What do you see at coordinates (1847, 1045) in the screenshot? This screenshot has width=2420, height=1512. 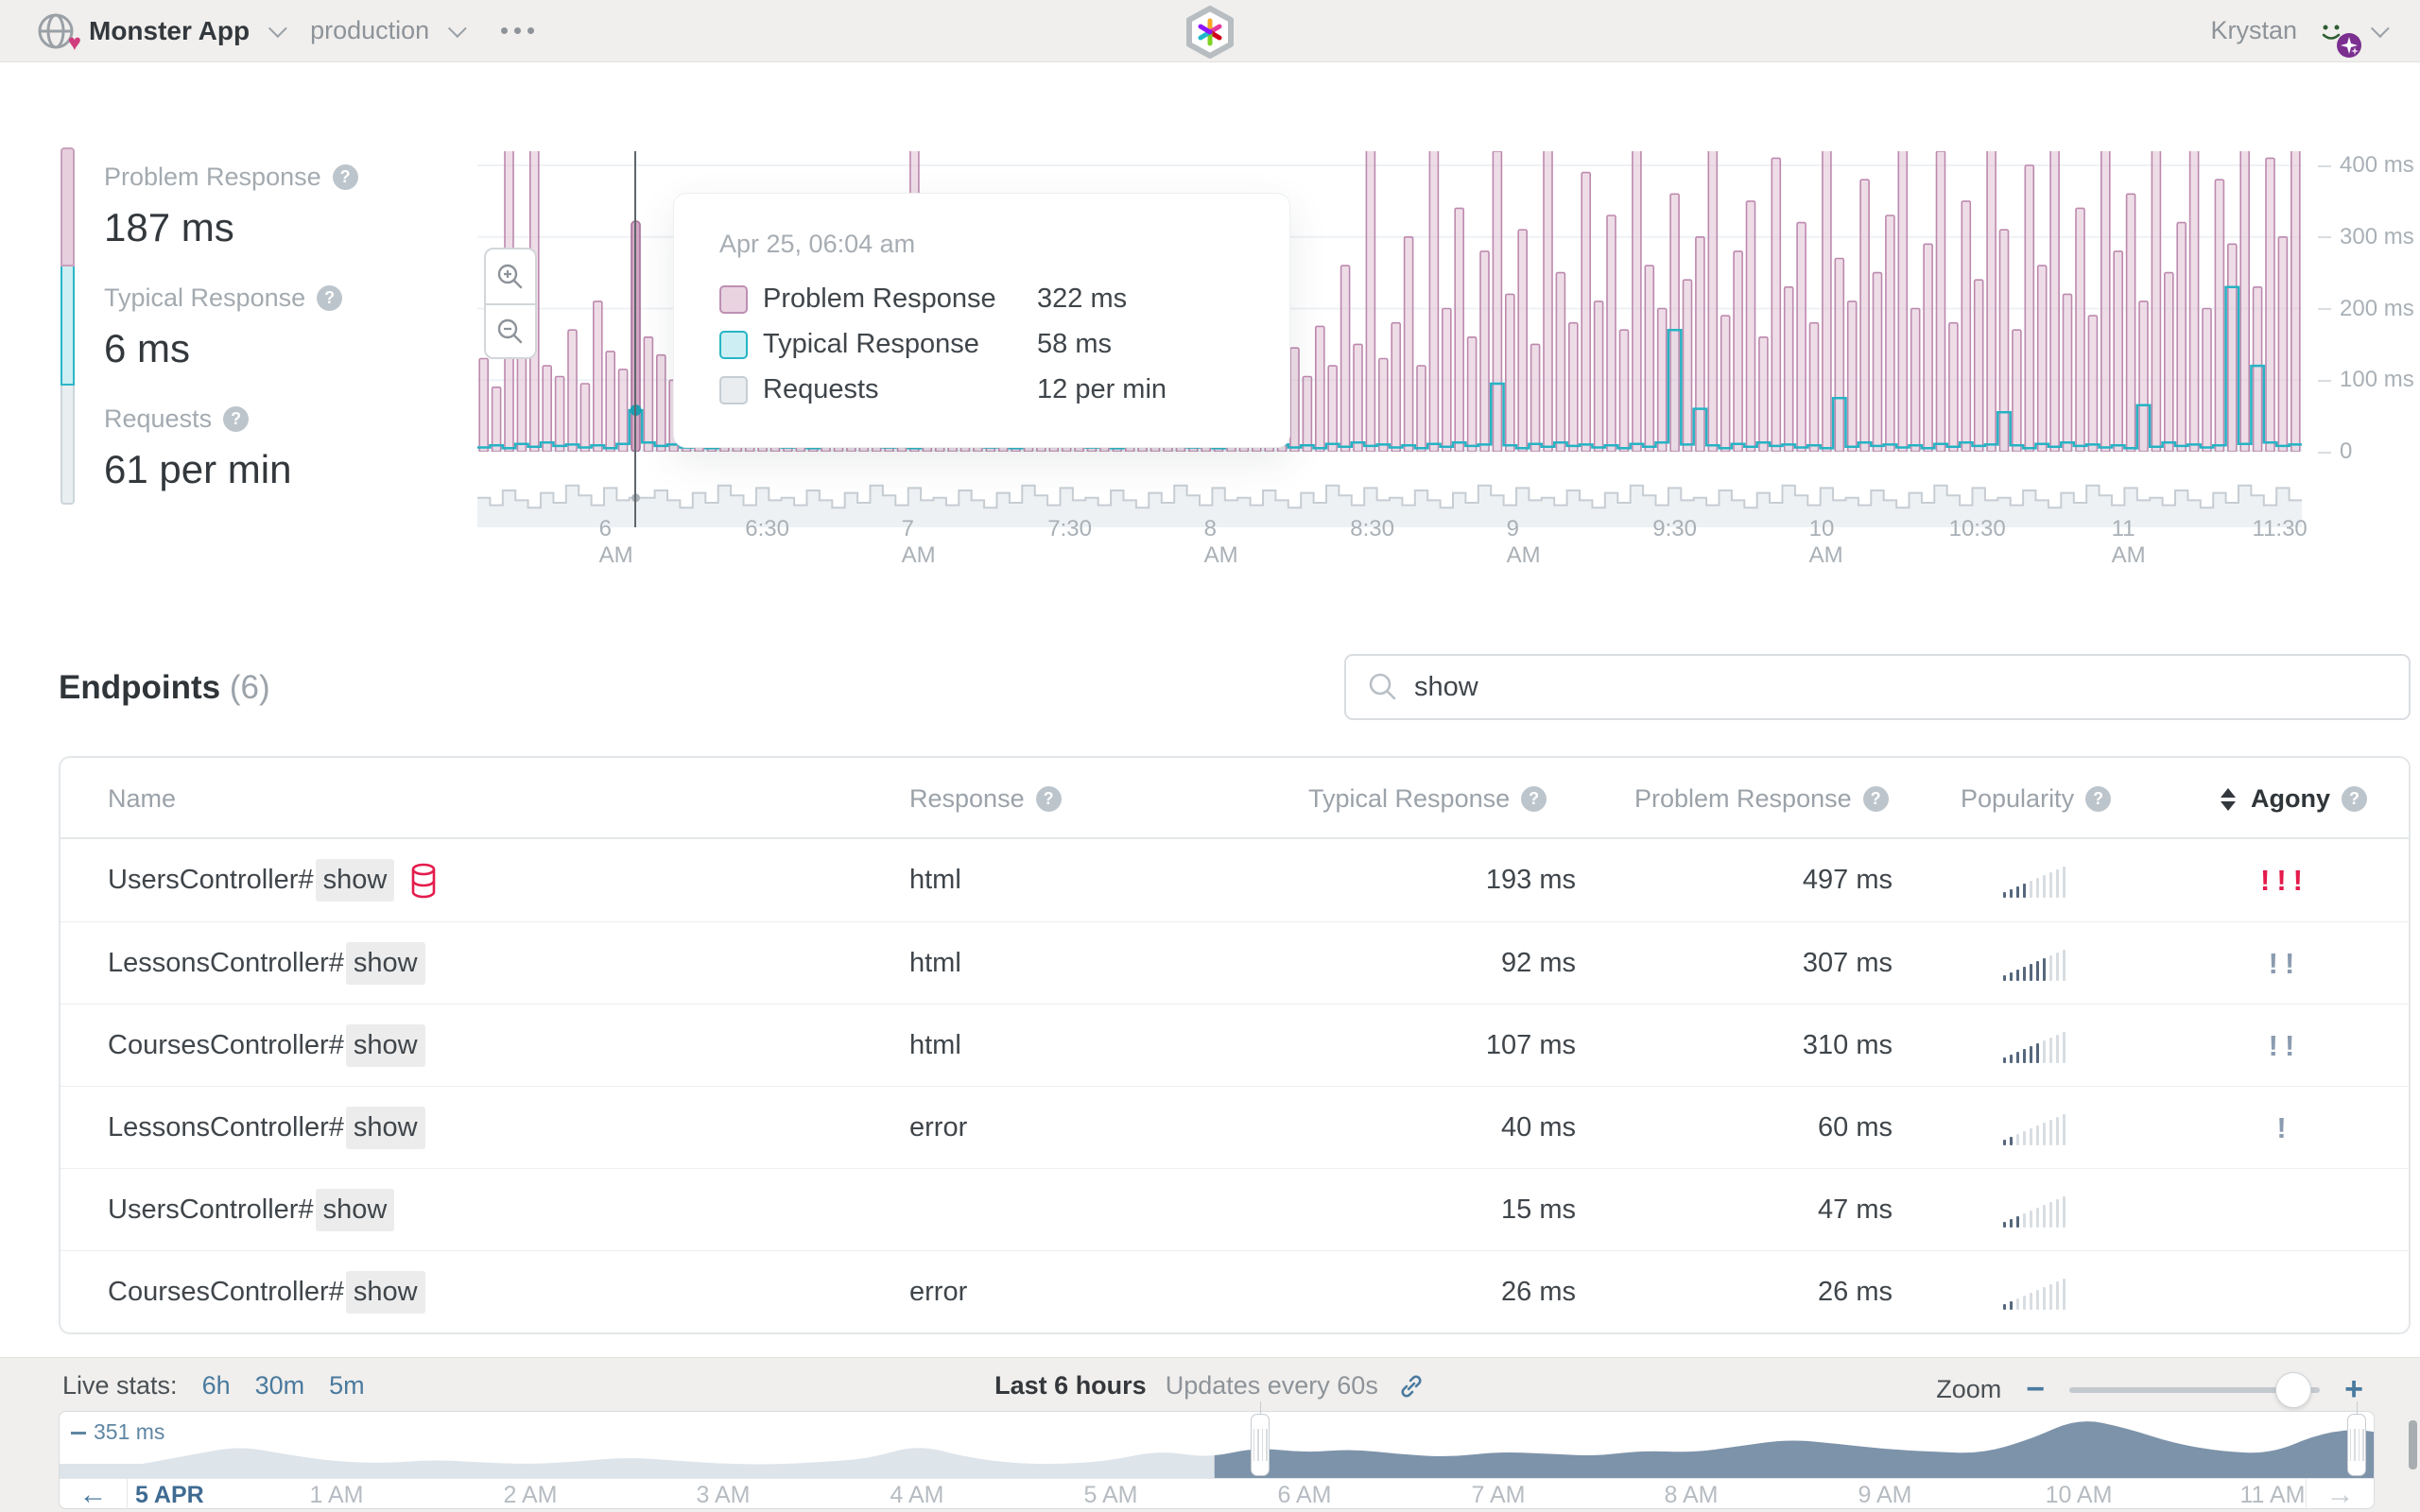 I see `problem-response-cell: 310 ms` at bounding box center [1847, 1045].